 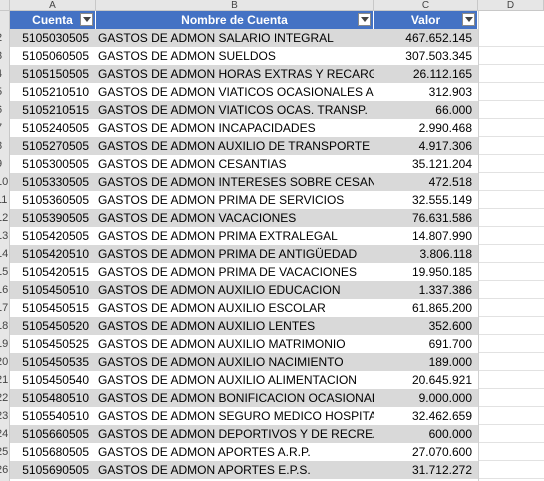 What do you see at coordinates (55, 110) in the screenshot?
I see `cell-cuenta: 5105210515` at bounding box center [55, 110].